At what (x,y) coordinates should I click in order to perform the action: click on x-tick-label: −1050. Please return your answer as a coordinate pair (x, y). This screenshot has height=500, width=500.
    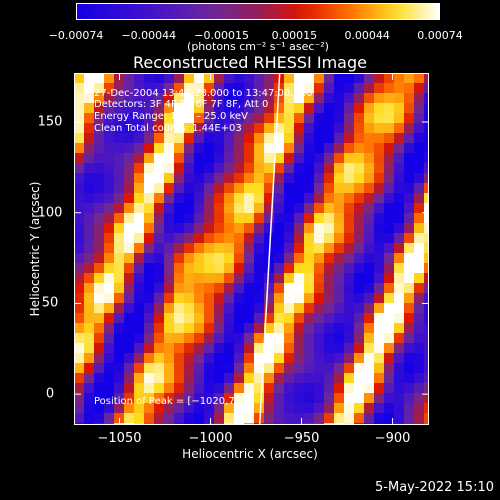
    Looking at the image, I should click on (119, 438).